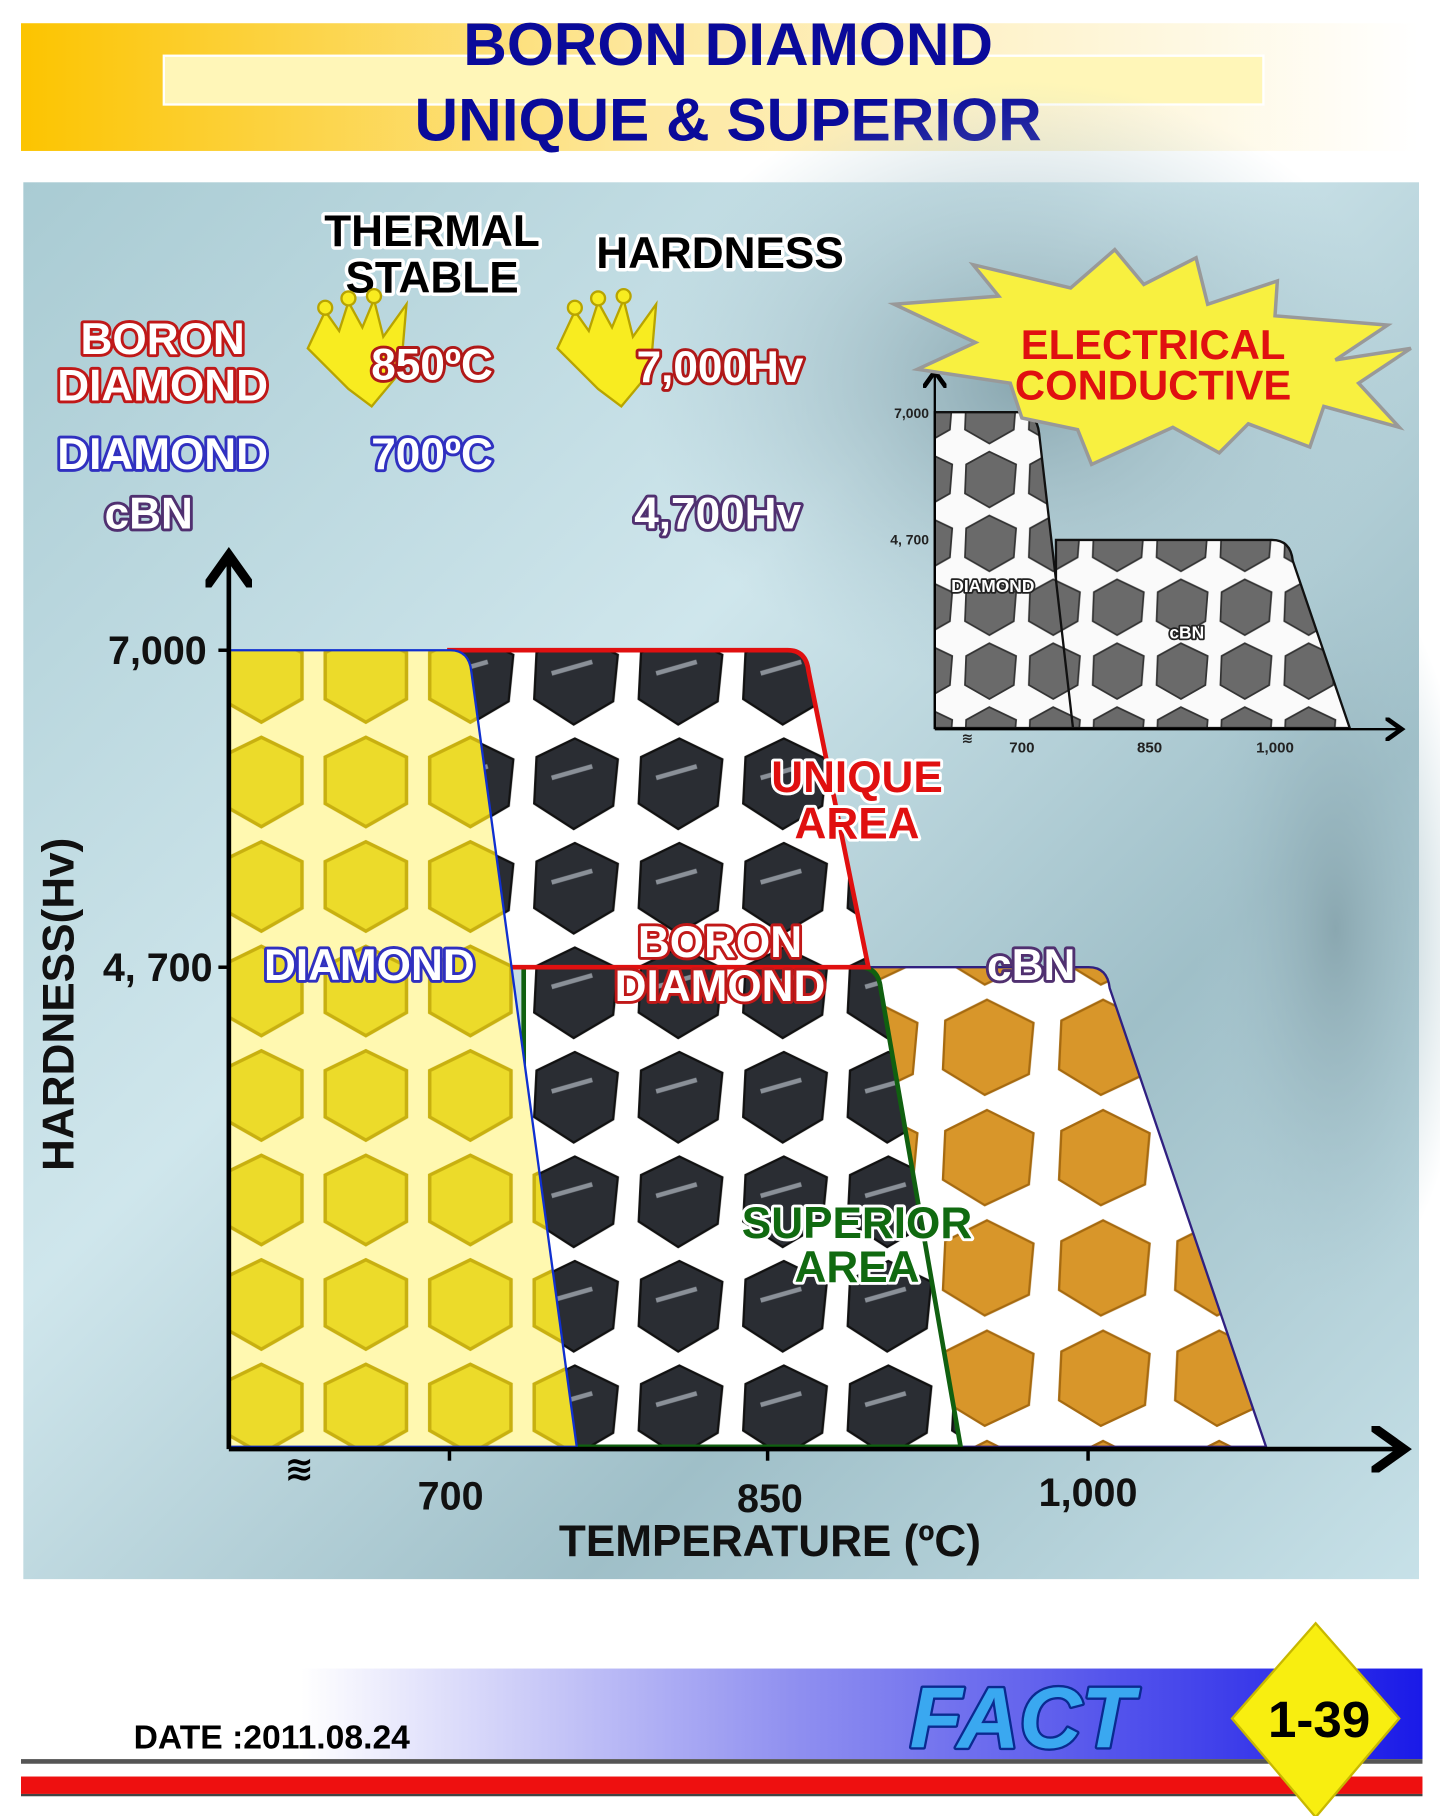  Describe the element at coordinates (720, 942) in the screenshot. I see `label-boron-1: BORON` at that location.